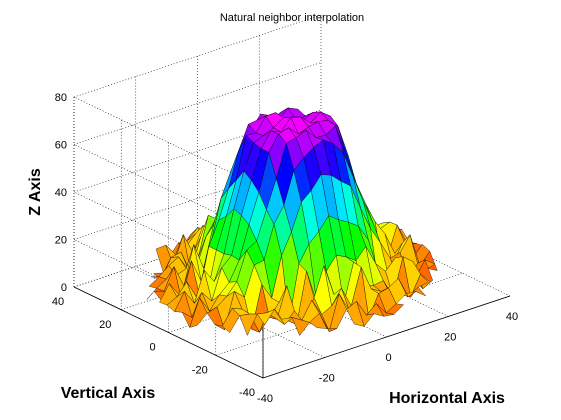 Image resolution: width=561 pixels, height=420 pixels. What do you see at coordinates (61, 98) in the screenshot?
I see `z-tick-label: 80` at bounding box center [61, 98].